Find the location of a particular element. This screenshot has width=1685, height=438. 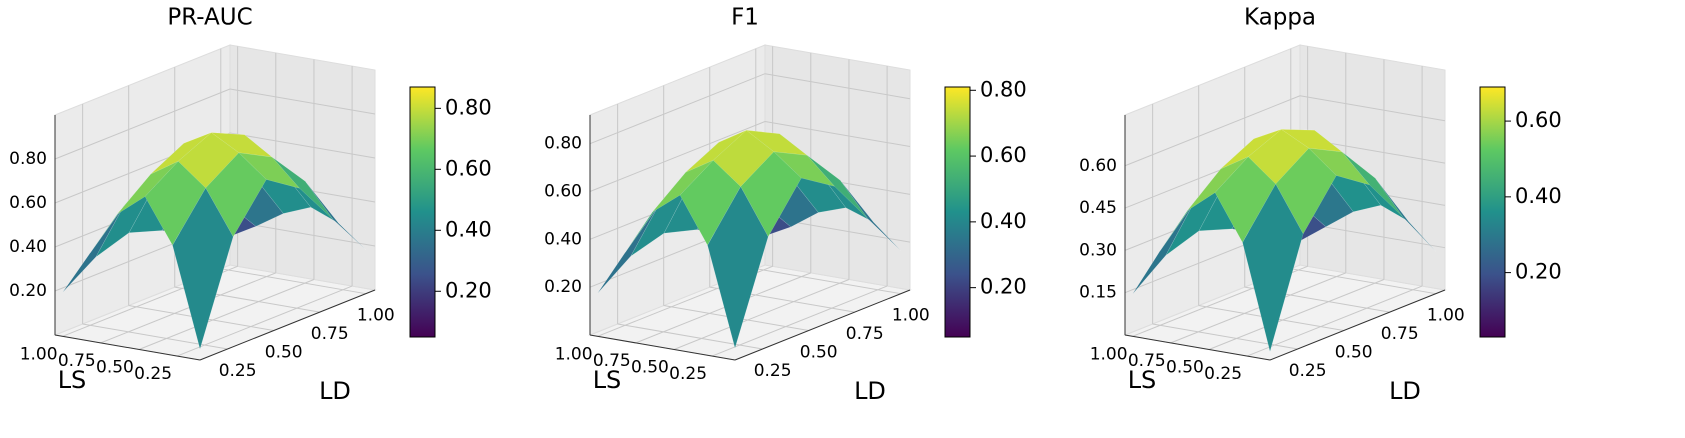

z-tick-label: 0.20 is located at coordinates (563, 287).